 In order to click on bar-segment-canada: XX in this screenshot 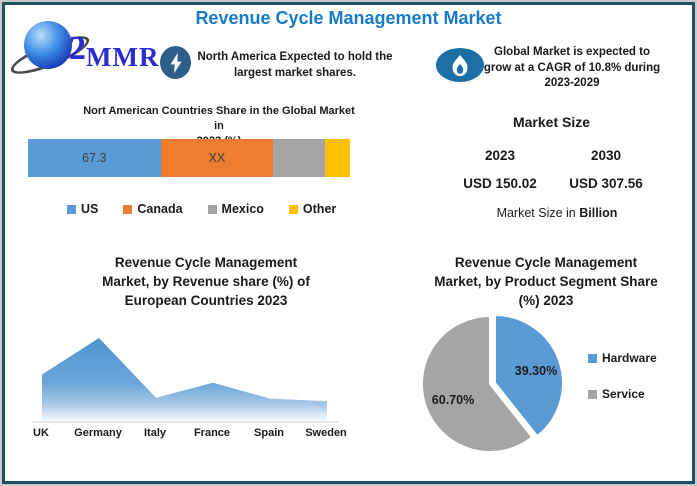, I will do `click(217, 158)`.